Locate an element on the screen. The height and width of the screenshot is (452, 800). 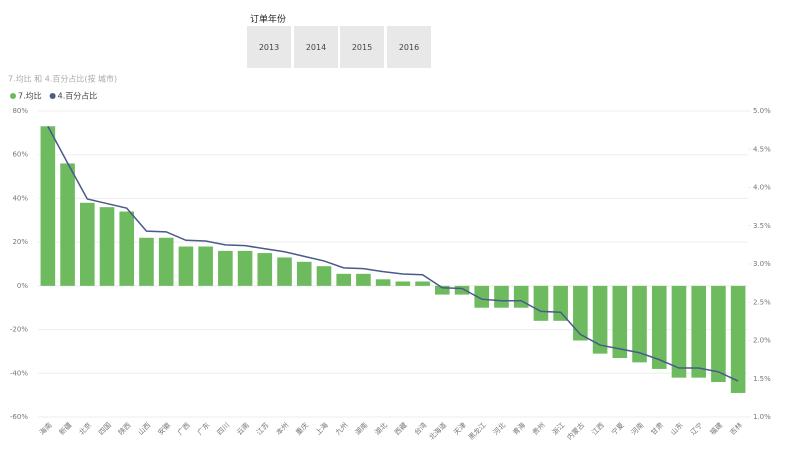
x-tick-label: 湖南 is located at coordinates (361, 428).